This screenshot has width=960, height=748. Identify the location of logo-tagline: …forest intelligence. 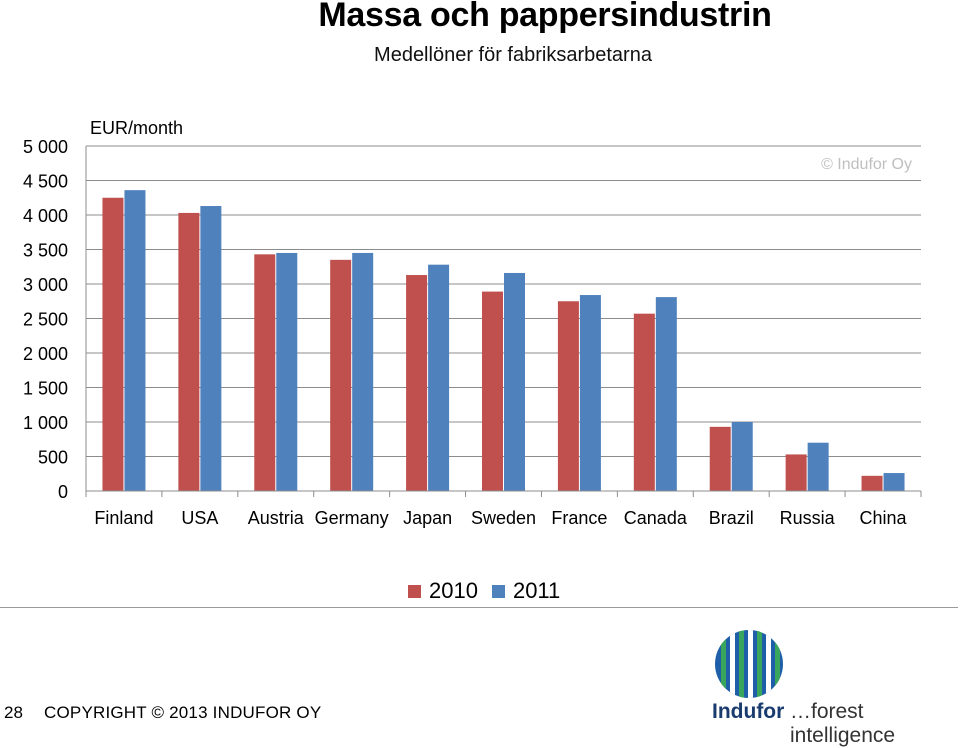
(843, 723).